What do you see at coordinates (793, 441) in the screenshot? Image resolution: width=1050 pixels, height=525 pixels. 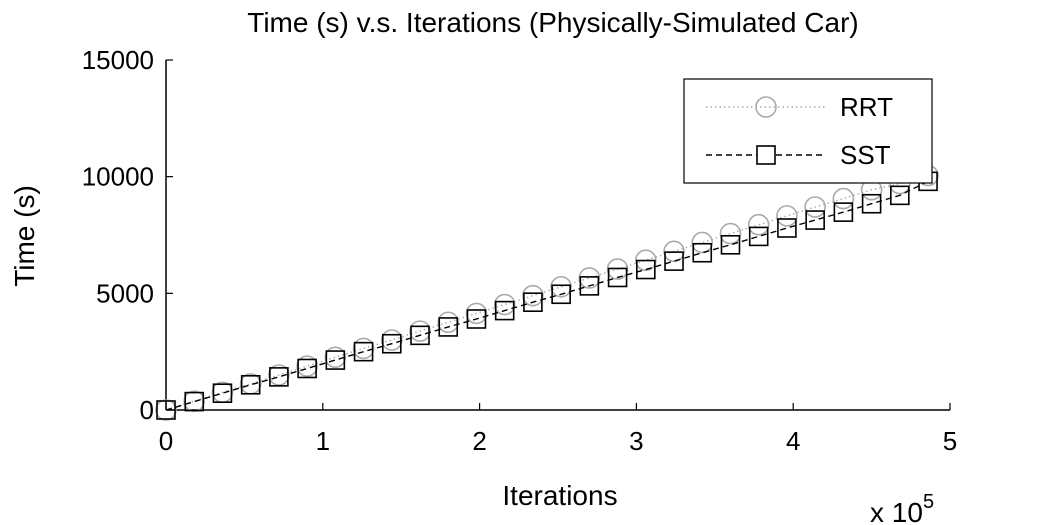 I see `x-tick-label: 4` at bounding box center [793, 441].